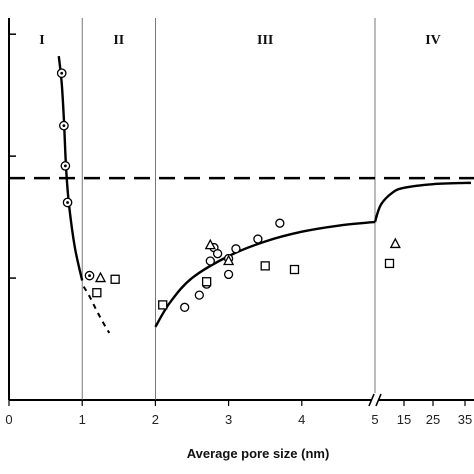 The image size is (474, 474). I want to click on point-circle-dot-0-dot, so click(62, 73).